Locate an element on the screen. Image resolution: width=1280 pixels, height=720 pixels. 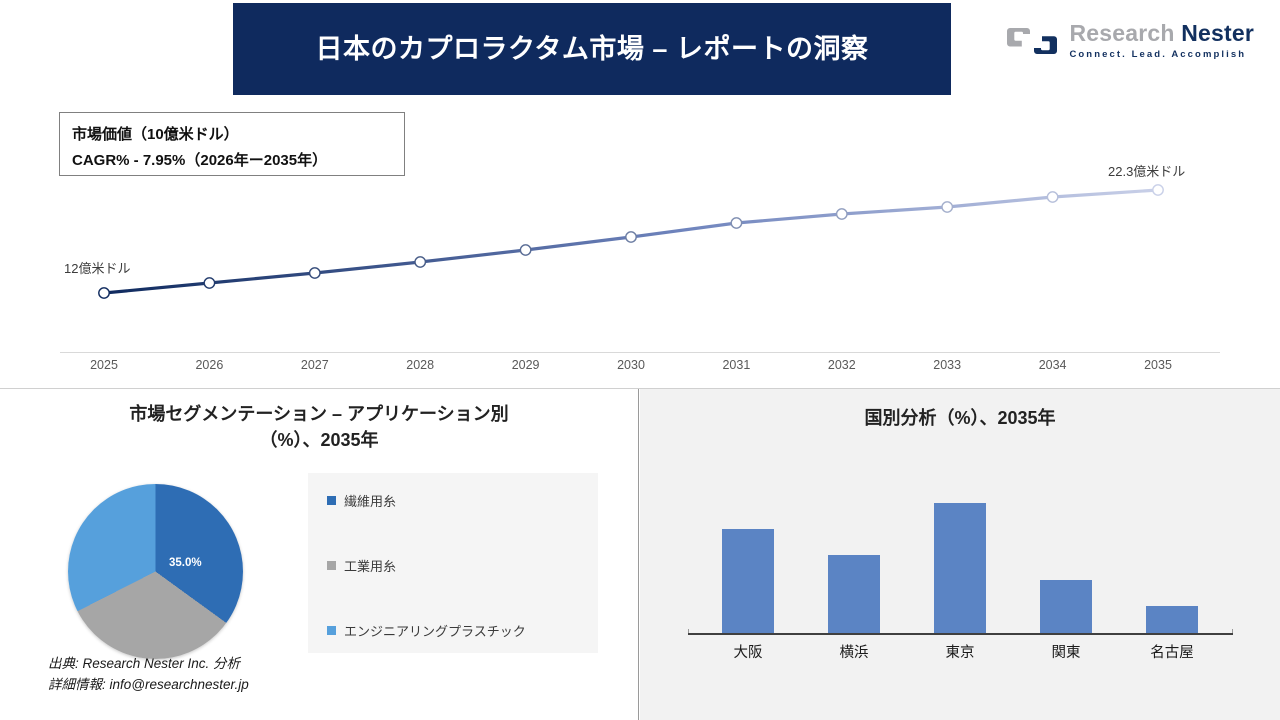
pie-legend-item: 繊維用糸 is located at coordinates (361, 500).